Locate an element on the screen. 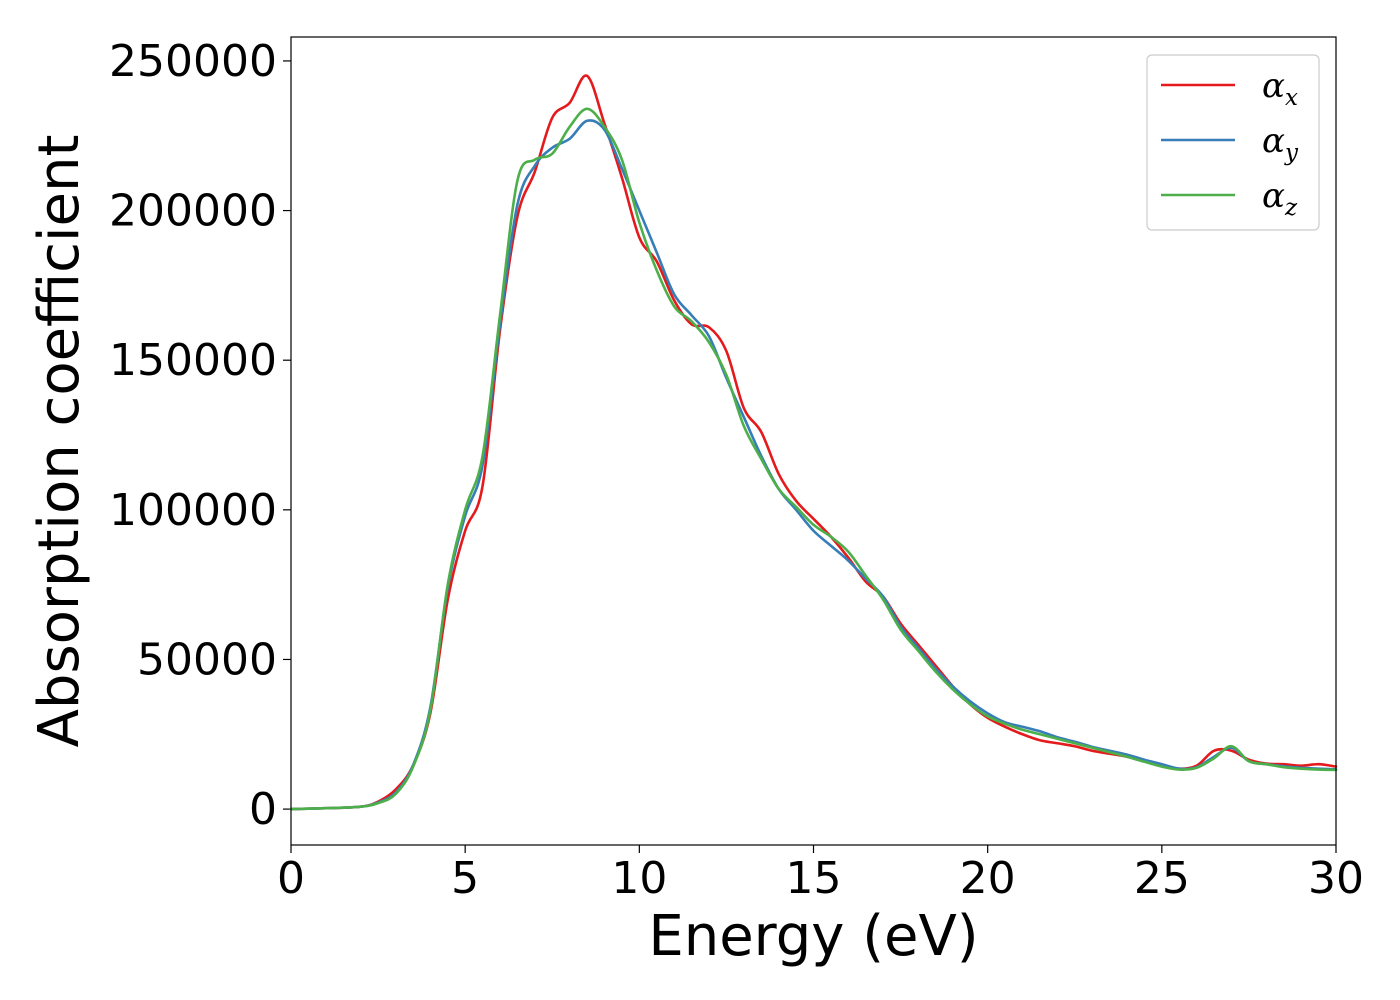 This screenshot has width=1400, height=1000. y-axis-label: Absorption coefficient is located at coordinates (59, 441).